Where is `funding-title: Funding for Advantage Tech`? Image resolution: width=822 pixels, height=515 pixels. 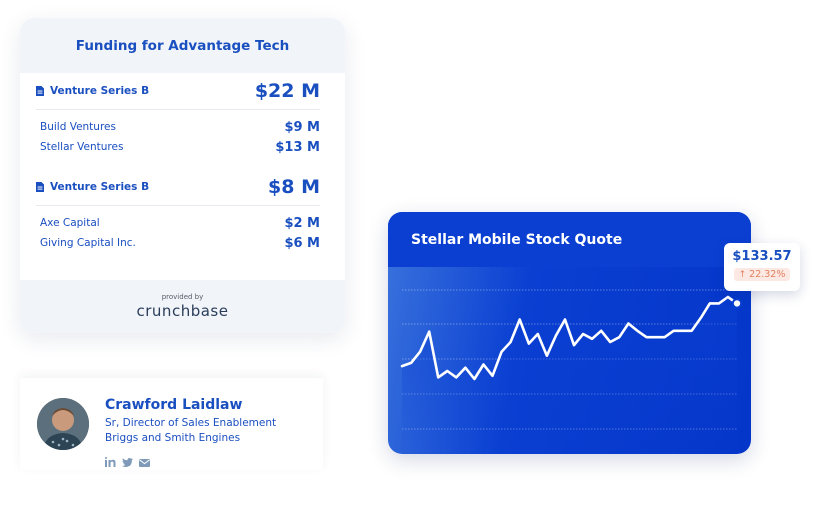 funding-title: Funding for Advantage Tech is located at coordinates (182, 45).